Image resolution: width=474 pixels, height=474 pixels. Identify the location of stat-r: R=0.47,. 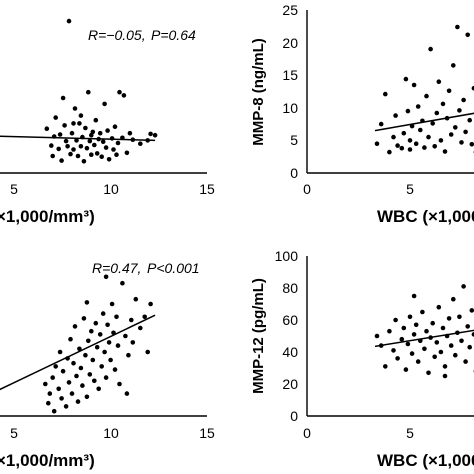
(116, 268).